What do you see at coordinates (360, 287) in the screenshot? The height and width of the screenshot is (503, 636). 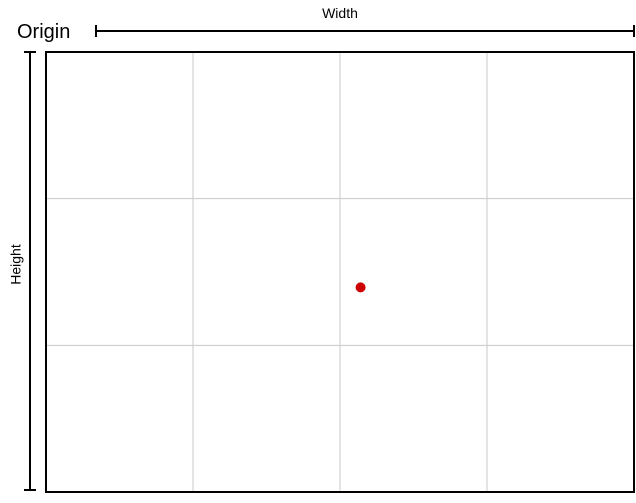 I see `target-point` at bounding box center [360, 287].